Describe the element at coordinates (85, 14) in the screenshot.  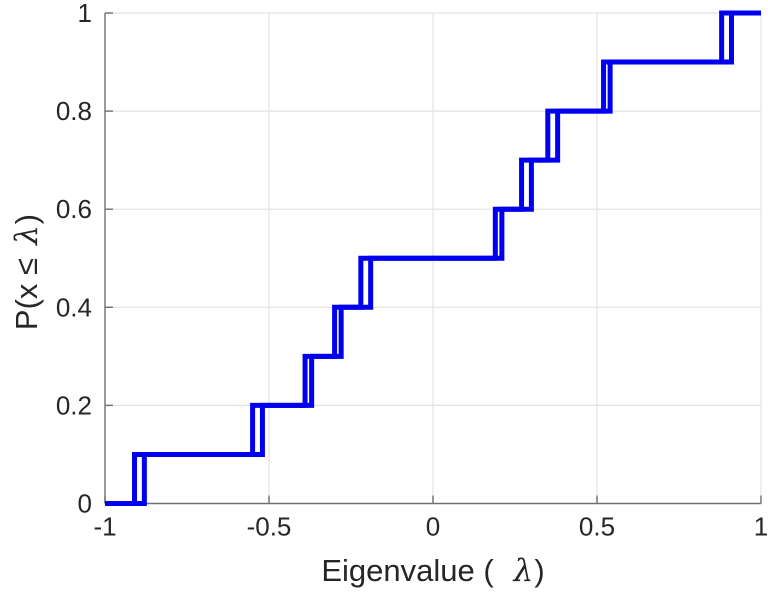
I see `y-tick-label: 1` at that location.